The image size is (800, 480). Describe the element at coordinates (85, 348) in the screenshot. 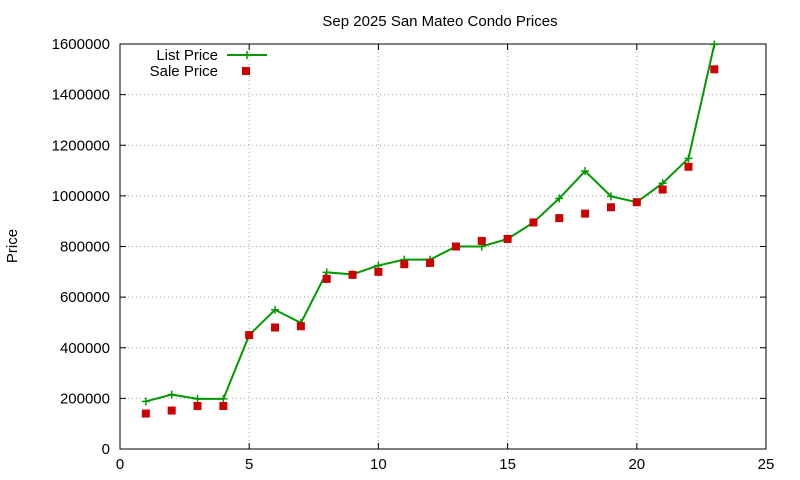

I see `y-tick-label: 400000` at that location.